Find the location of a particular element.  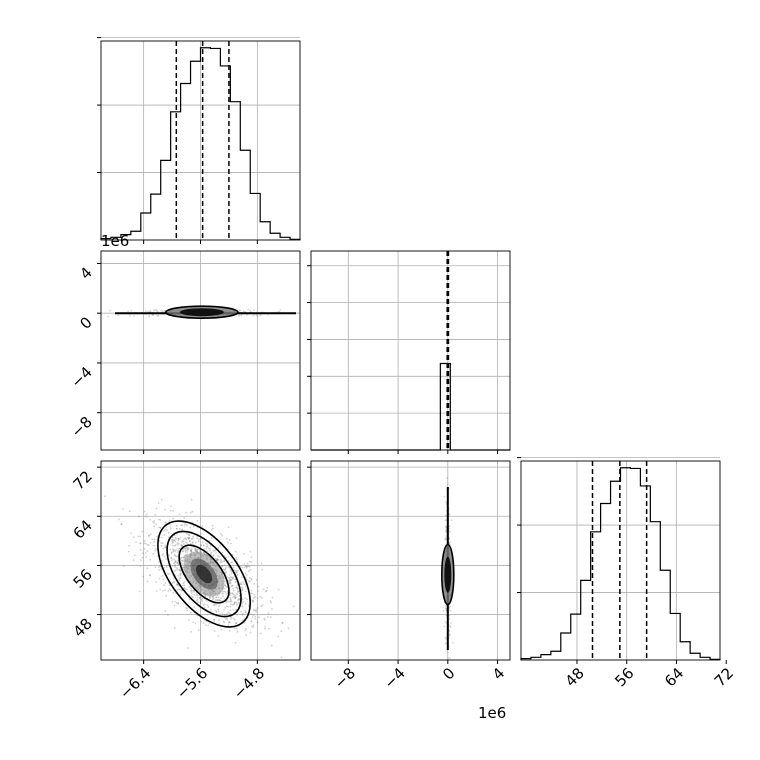

x-tick-label-p1: −4 is located at coordinates (395, 678).